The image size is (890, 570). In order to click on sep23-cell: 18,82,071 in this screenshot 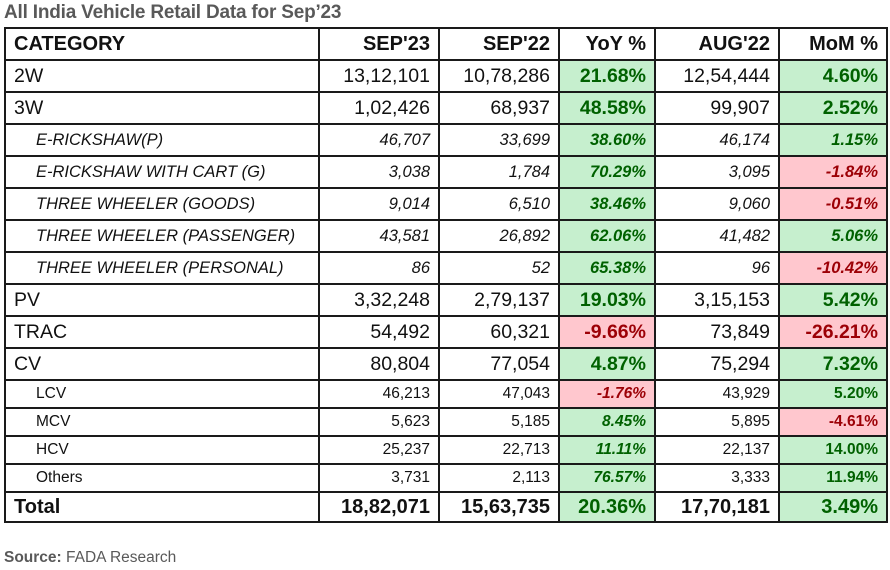, I will do `click(379, 507)`.